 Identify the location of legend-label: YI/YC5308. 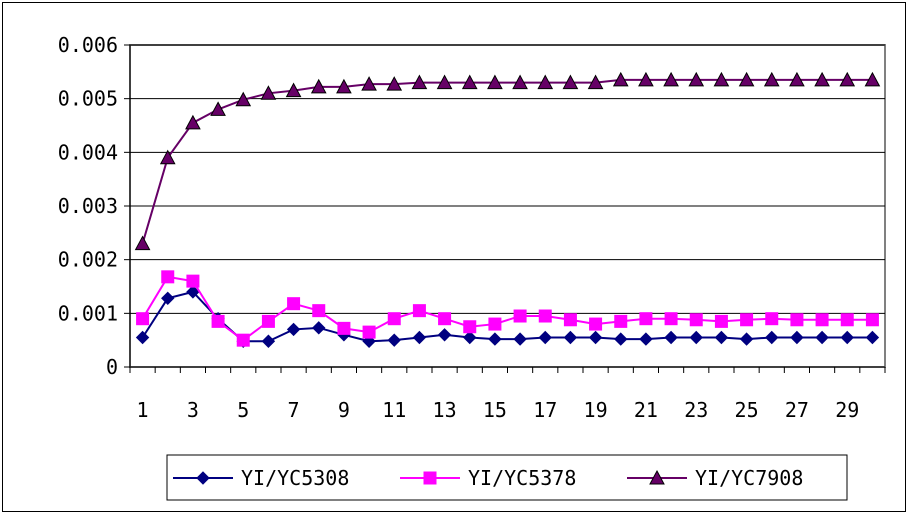
(295, 478).